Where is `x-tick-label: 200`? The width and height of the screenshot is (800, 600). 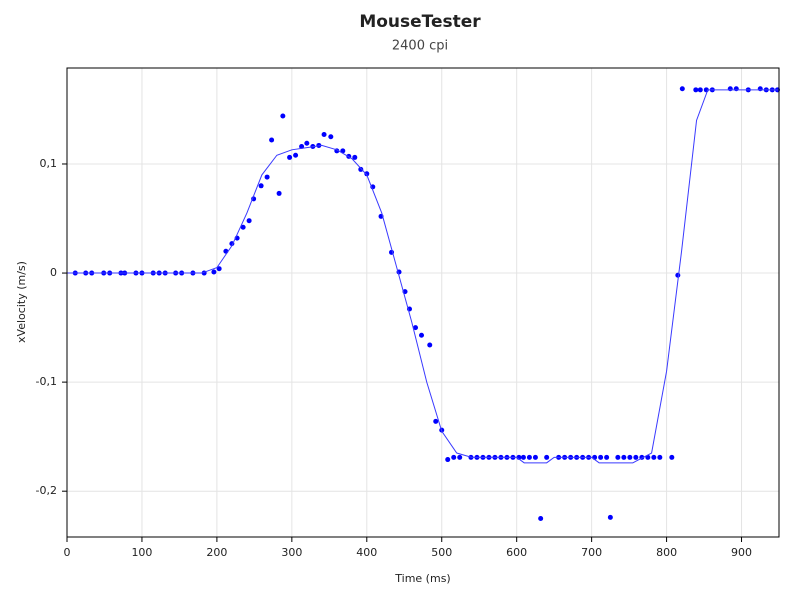
x-tick-label: 200 is located at coordinates (216, 552).